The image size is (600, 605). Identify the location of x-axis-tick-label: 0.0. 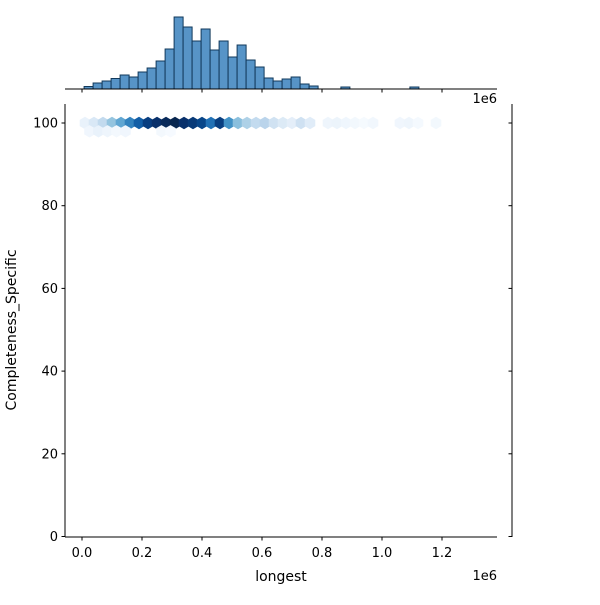
(82, 553).